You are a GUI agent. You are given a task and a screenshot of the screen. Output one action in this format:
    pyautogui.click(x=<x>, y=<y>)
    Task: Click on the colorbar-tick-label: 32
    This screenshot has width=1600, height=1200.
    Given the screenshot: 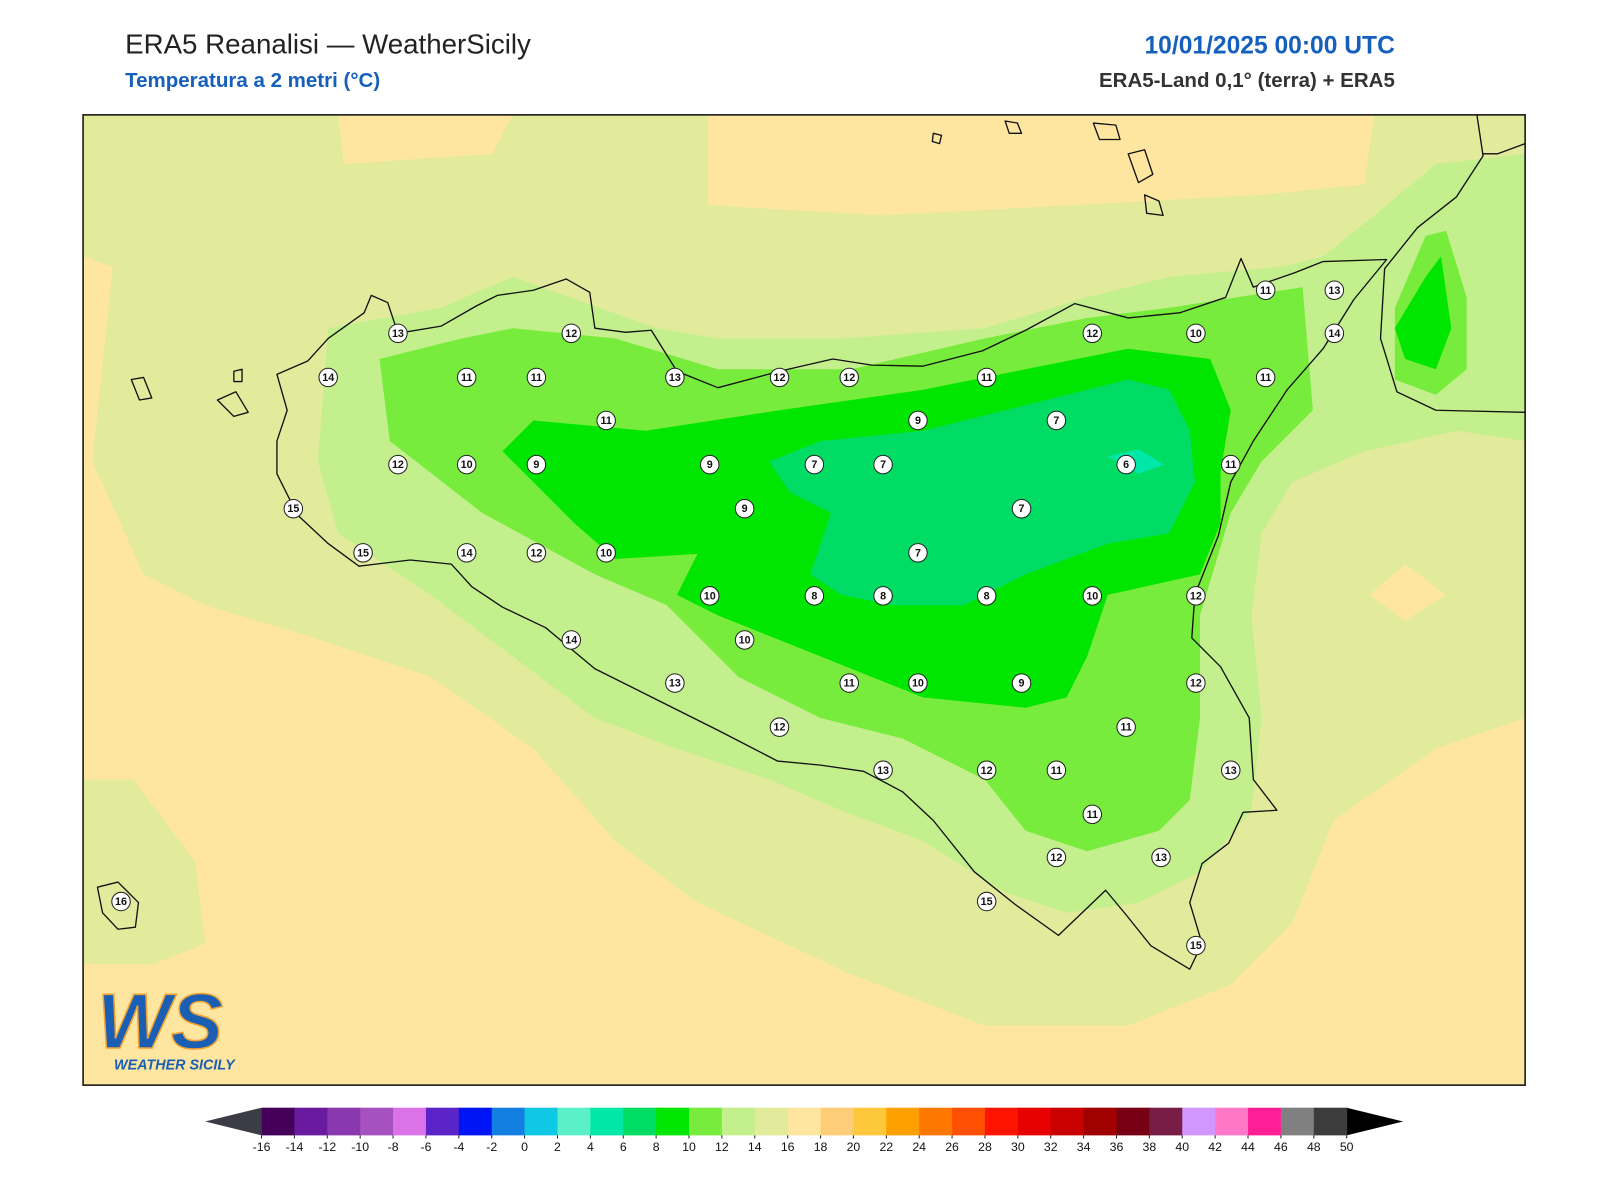 What is the action you would take?
    pyautogui.click(x=1051, y=1147)
    